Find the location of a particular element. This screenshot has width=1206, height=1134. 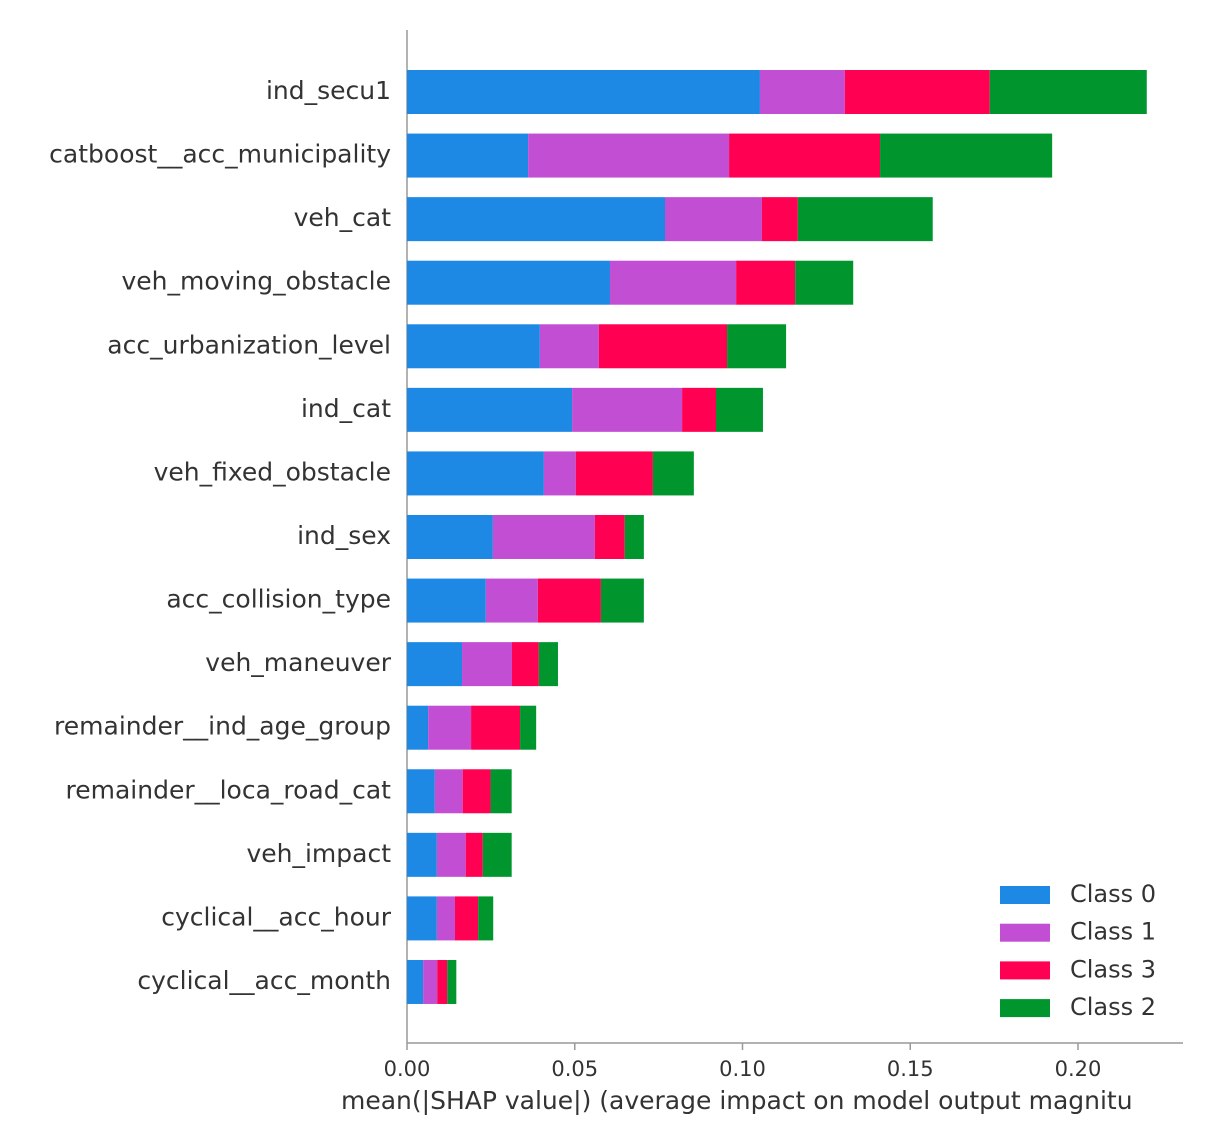

legend-label: Class 0 is located at coordinates (1113, 894).